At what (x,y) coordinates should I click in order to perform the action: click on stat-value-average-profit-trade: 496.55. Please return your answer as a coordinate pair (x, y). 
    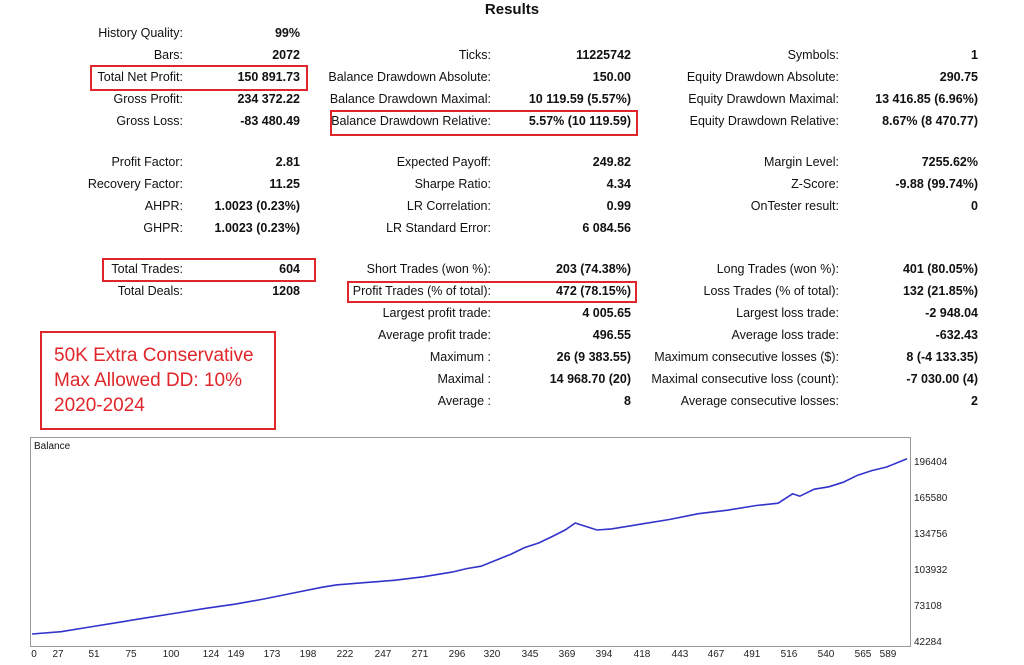
    Looking at the image, I should click on (611, 335).